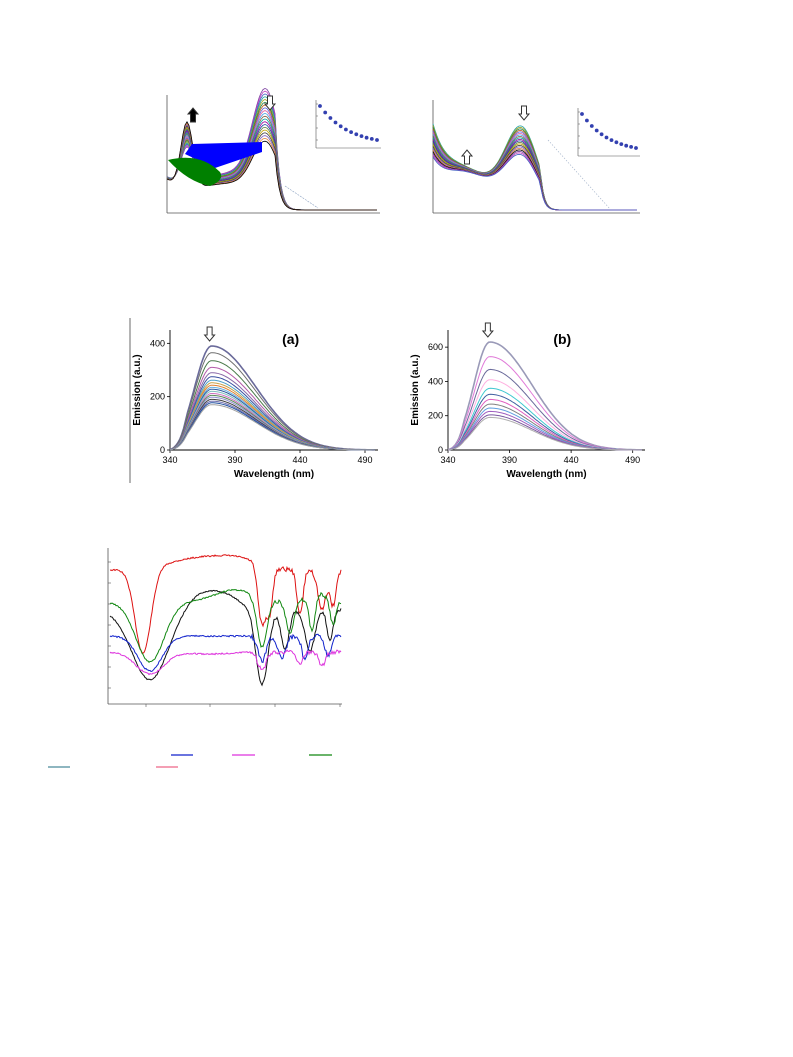 This screenshot has height=1057, width=793. I want to click on emission-a-y-tick-label: 200, so click(157, 397).